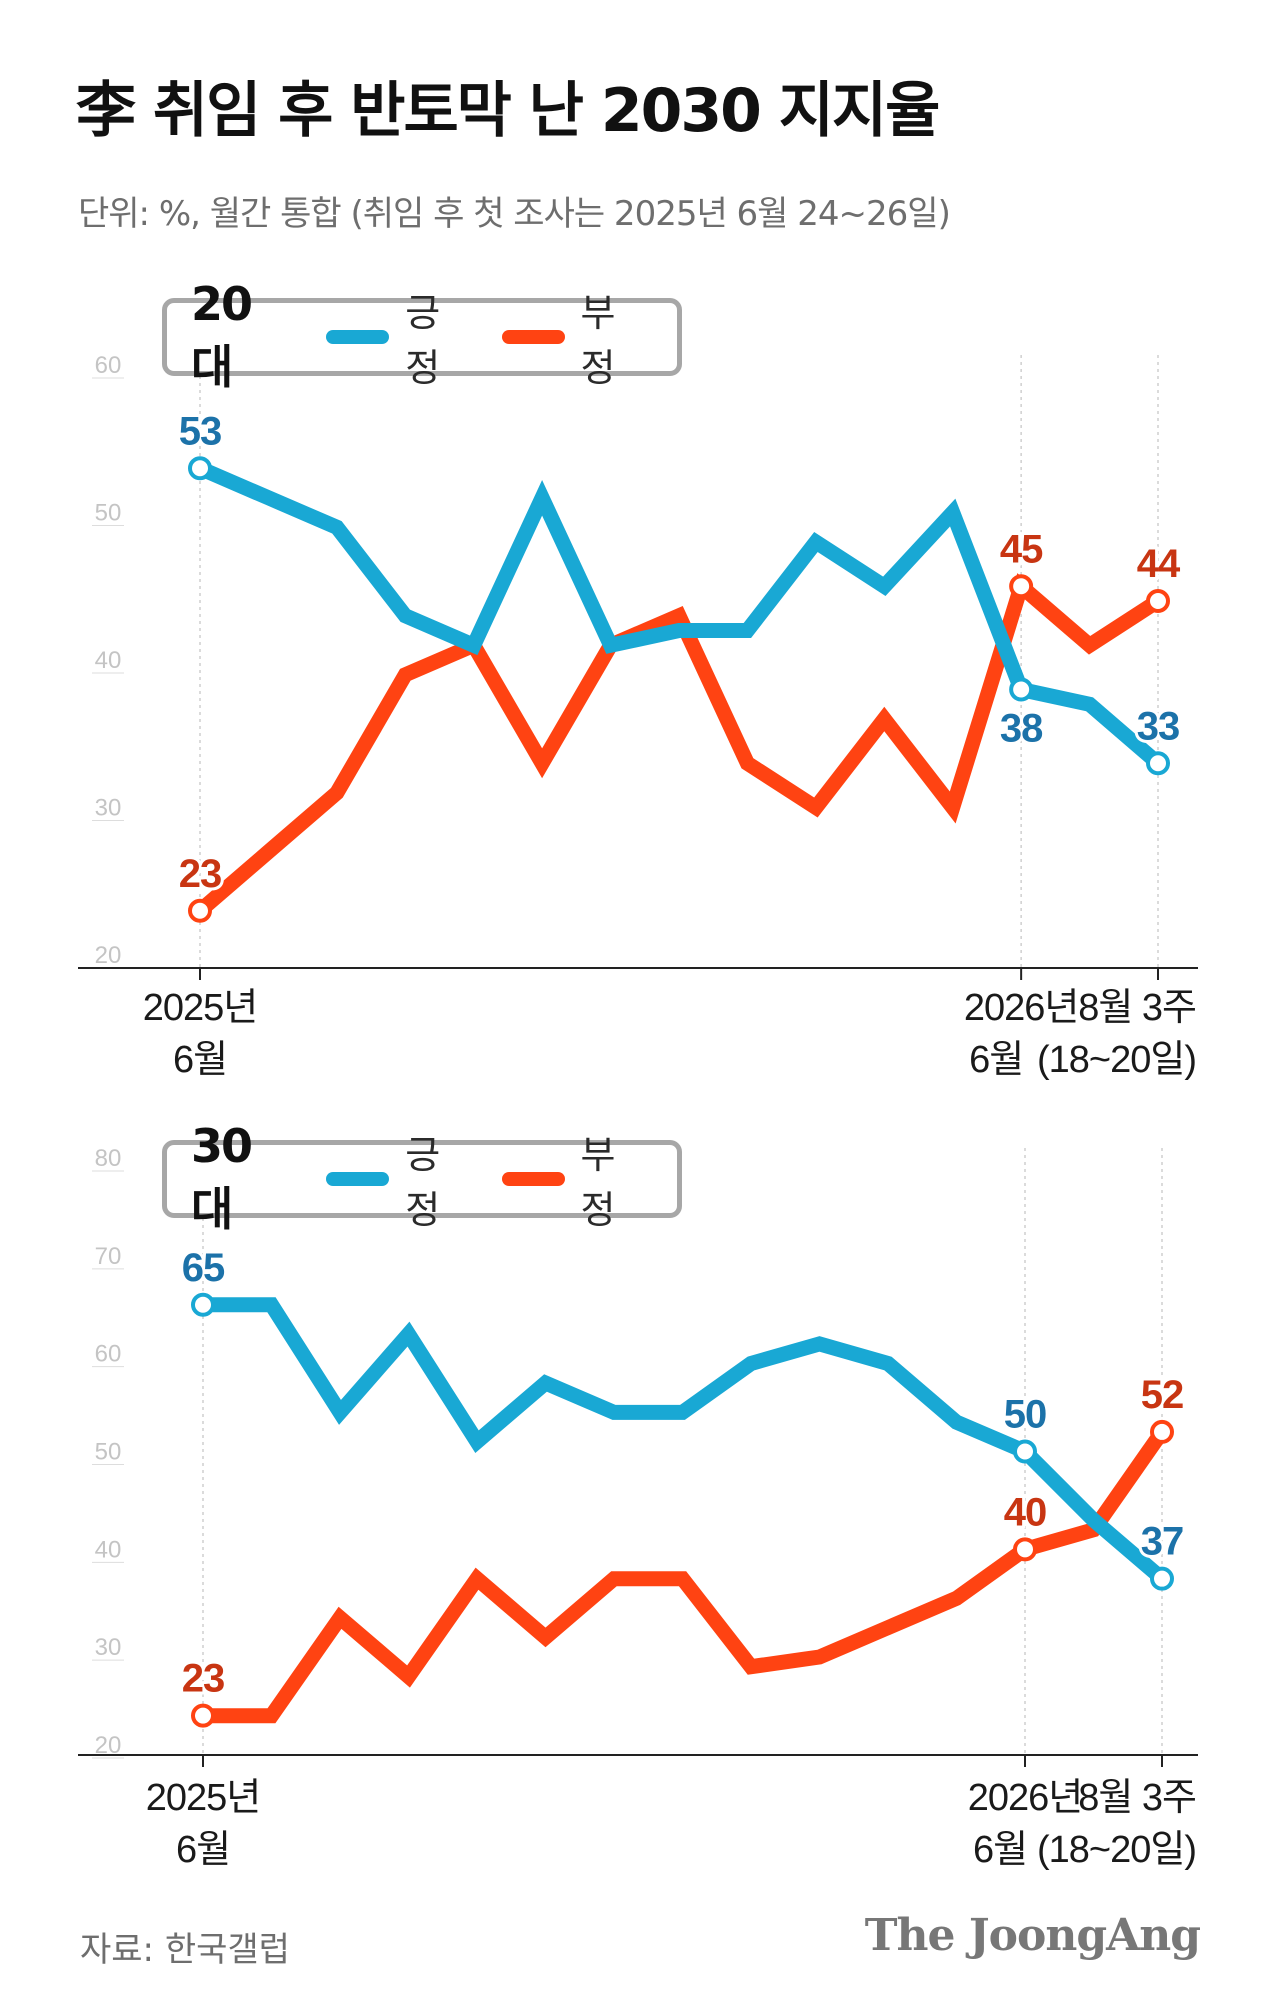 Image resolution: width=1280 pixels, height=2011 pixels. What do you see at coordinates (222, 335) in the screenshot?
I see `legend-group-label: 20대` at bounding box center [222, 335].